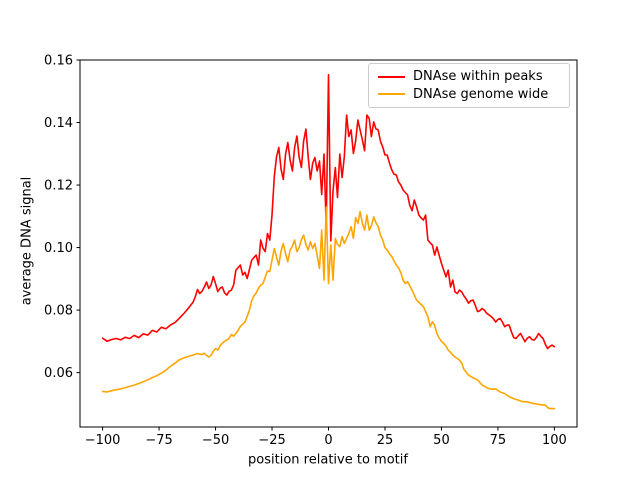 The image size is (640, 480). I want to click on legend-item-dnase-genome-wide: DNAse genome wide, so click(468, 95).